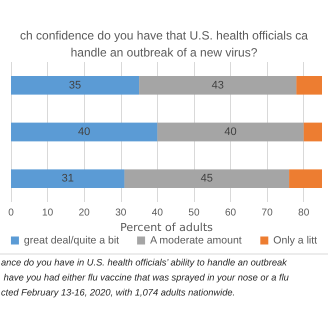  I want to click on data-label: 35, so click(75, 85).